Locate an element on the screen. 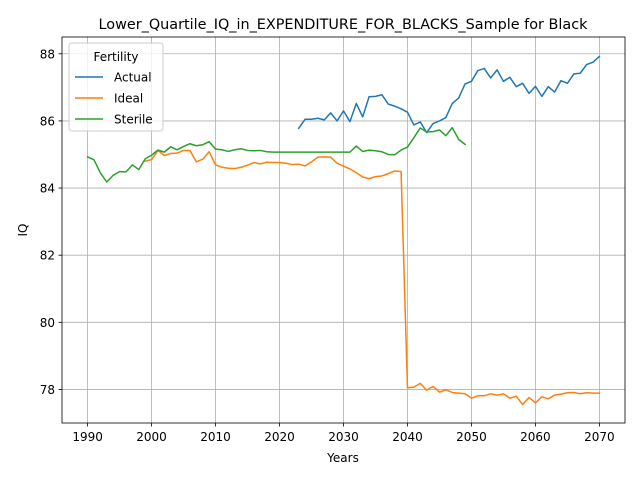  x-axis-label: Years is located at coordinates (342, 458).